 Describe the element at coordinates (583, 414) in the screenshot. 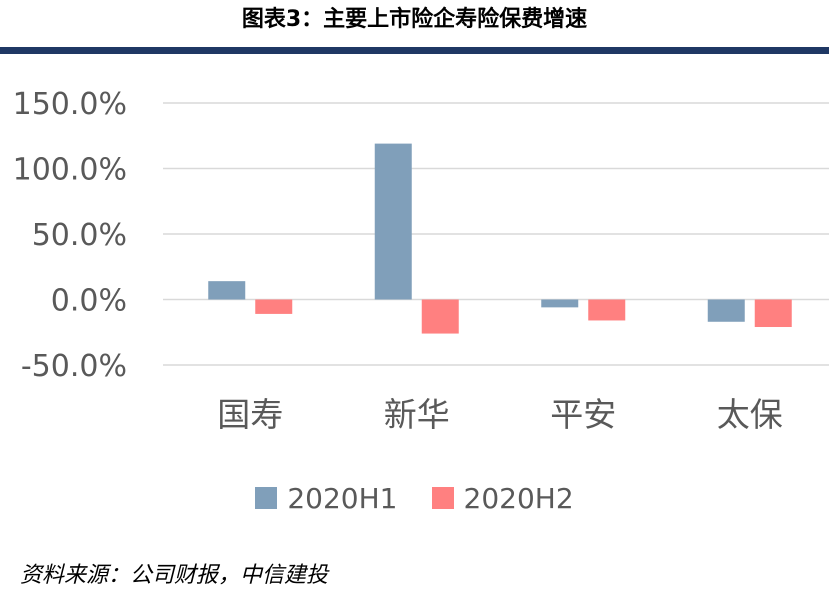

I see `x-tick-label: 平安` at that location.